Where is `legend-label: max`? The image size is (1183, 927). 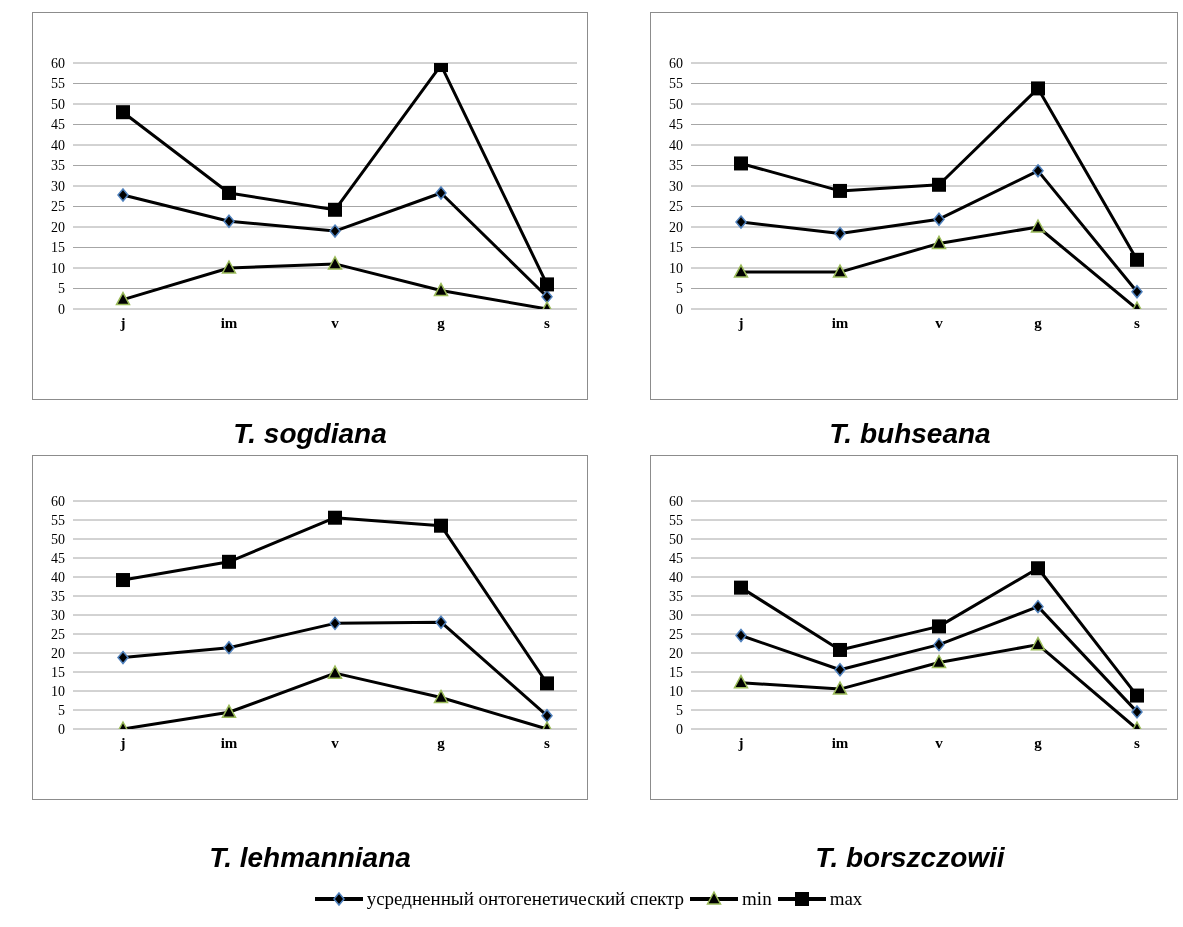 legend-label: max is located at coordinates (846, 899).